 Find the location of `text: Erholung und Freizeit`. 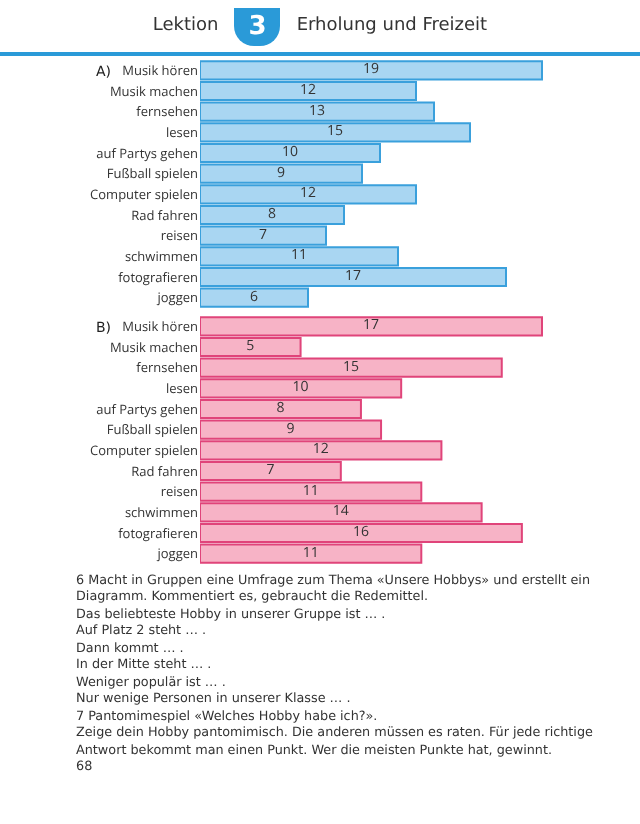

text: Erholung und Freizeit is located at coordinates (392, 26).